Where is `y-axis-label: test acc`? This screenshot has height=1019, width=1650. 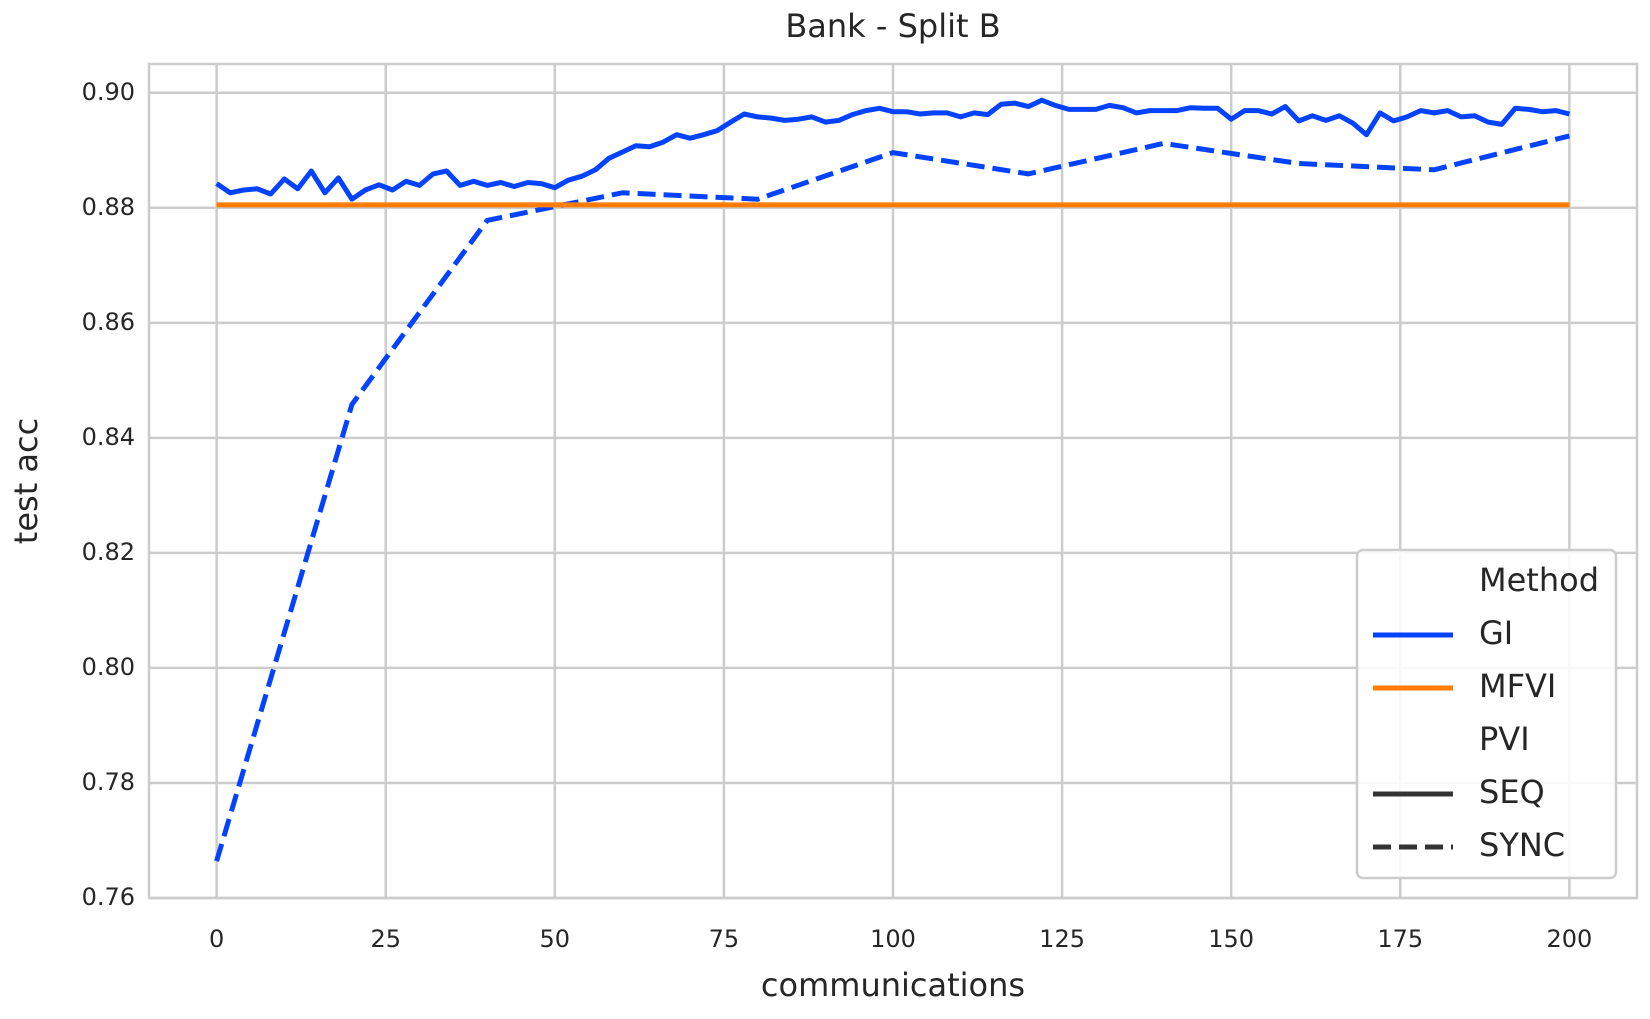
y-axis-label: test acc is located at coordinates (26, 481).